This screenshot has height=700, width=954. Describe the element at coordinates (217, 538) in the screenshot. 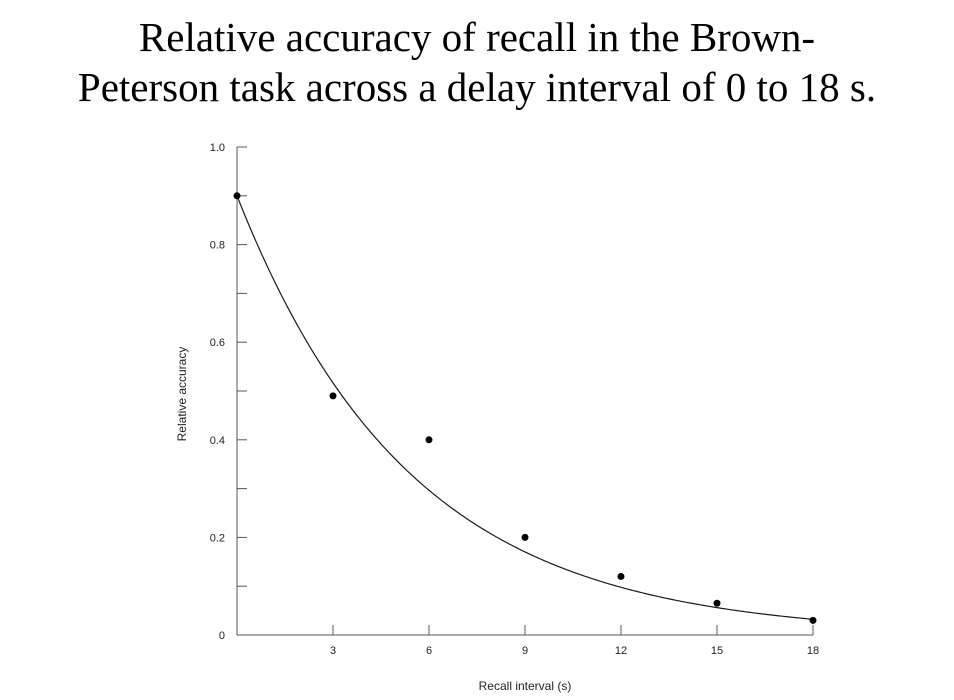

I see `y-tick-label: 0.2` at that location.